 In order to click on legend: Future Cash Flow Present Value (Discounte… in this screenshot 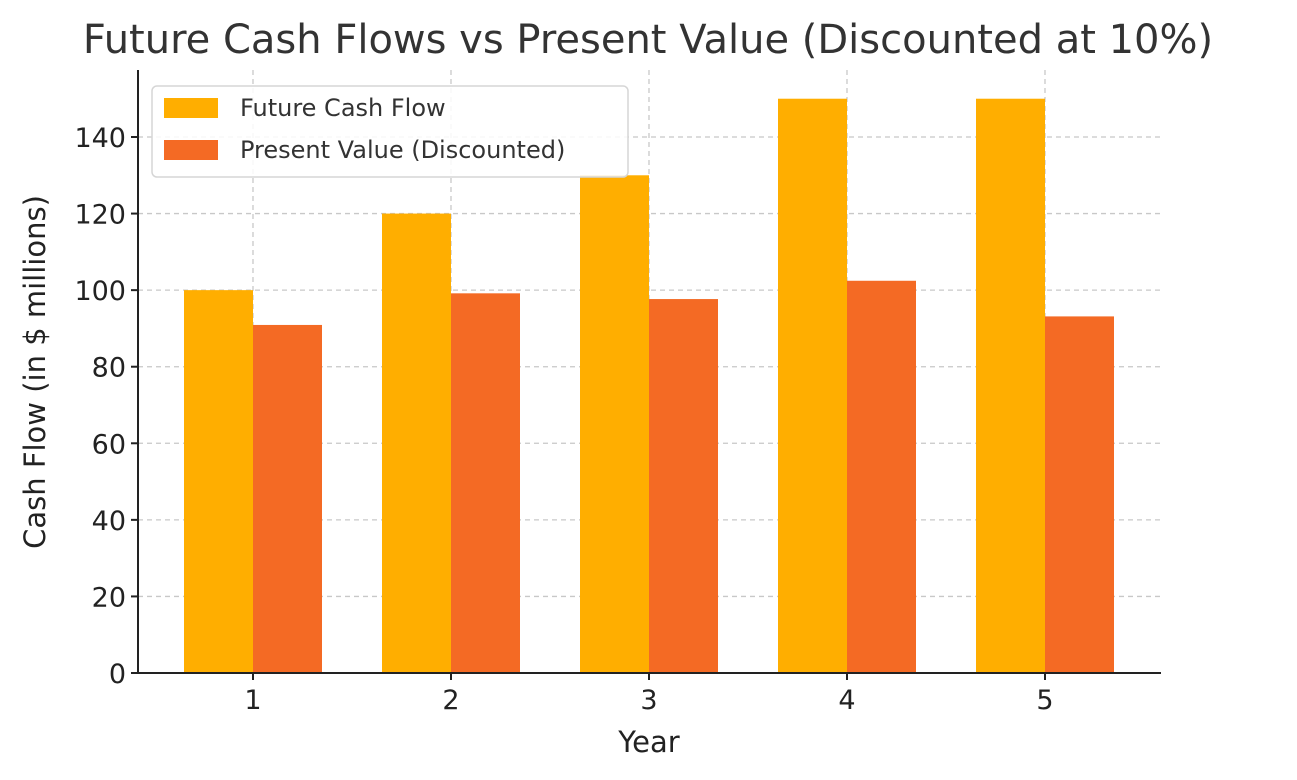, I will do `click(390, 131)`.